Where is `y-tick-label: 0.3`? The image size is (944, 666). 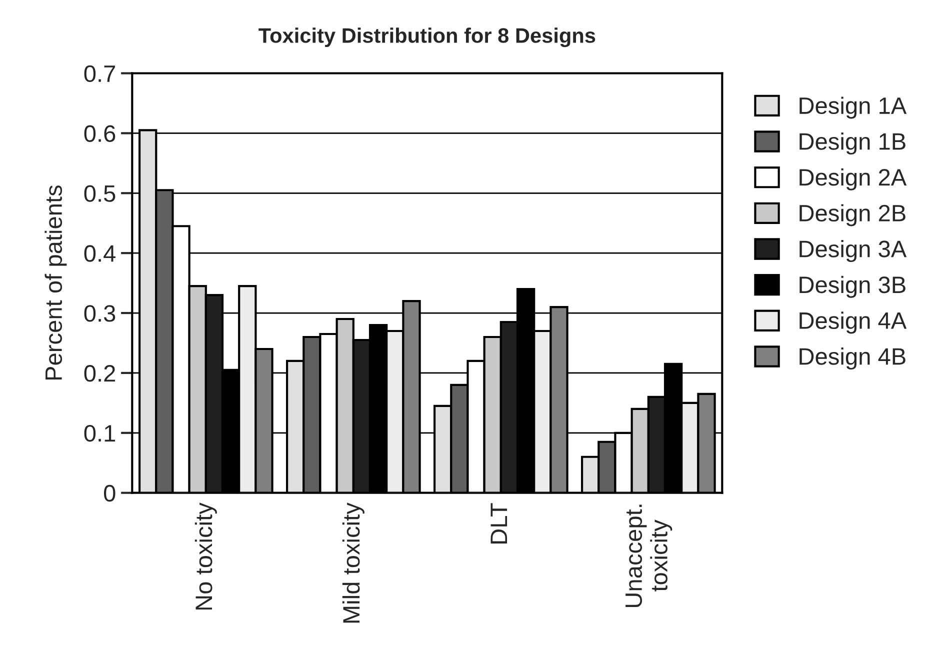
y-tick-label: 0.3 is located at coordinates (100, 313).